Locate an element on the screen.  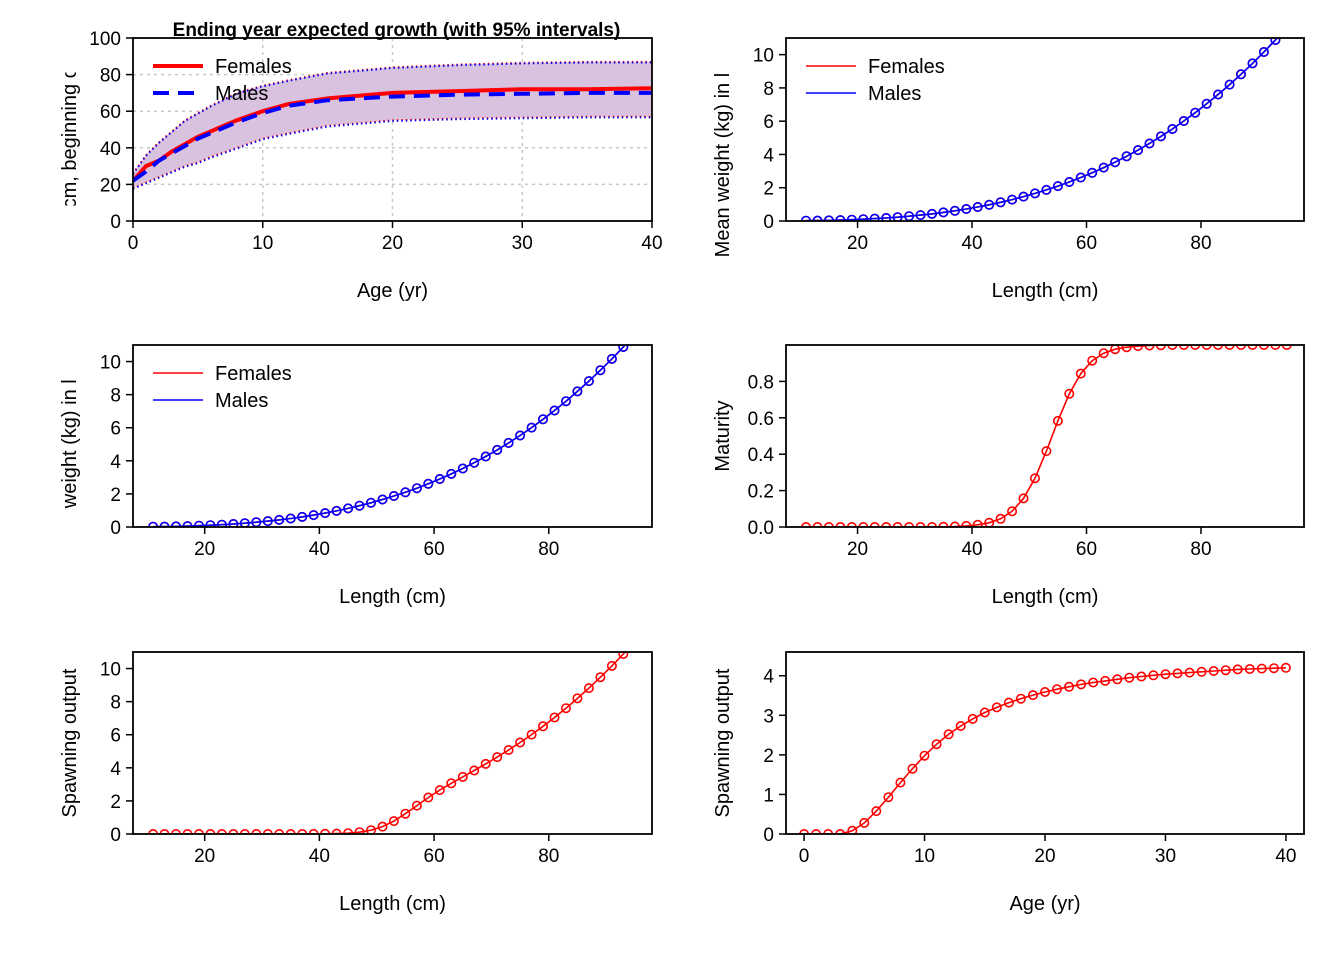
y-tick-label: 40 is located at coordinates (110, 149).